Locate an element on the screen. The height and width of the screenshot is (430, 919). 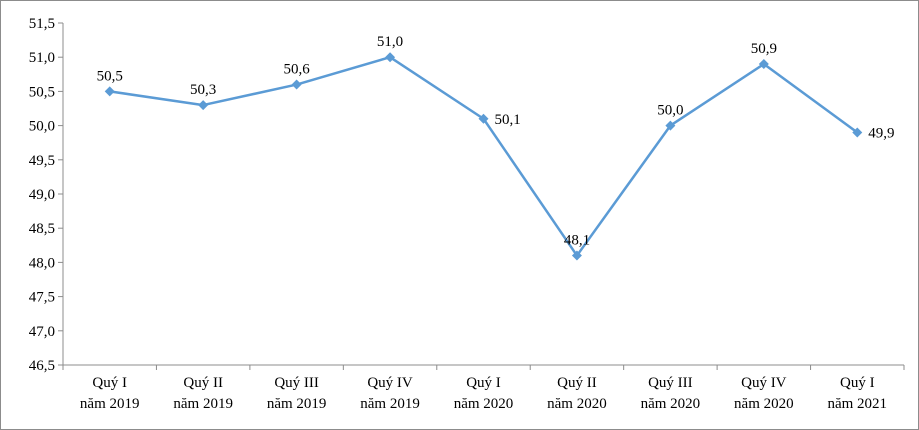
data-label: 50,3 is located at coordinates (203, 90).